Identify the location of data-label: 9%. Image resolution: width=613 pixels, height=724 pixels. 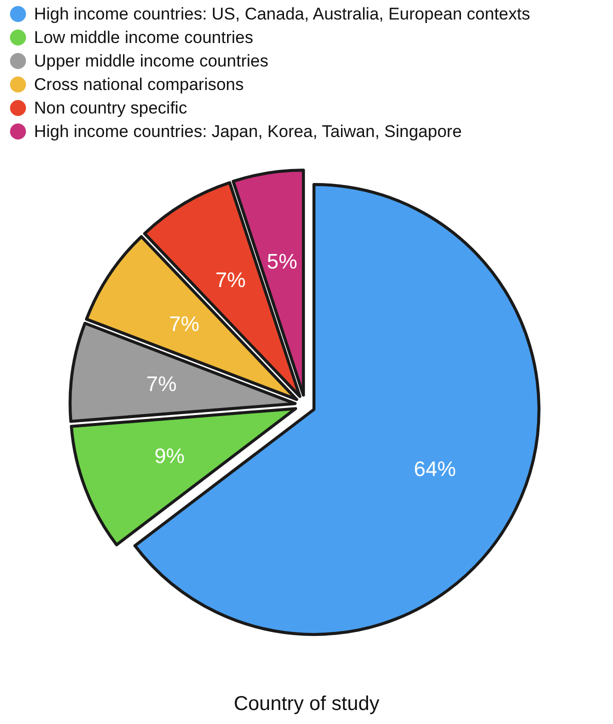
(169, 456).